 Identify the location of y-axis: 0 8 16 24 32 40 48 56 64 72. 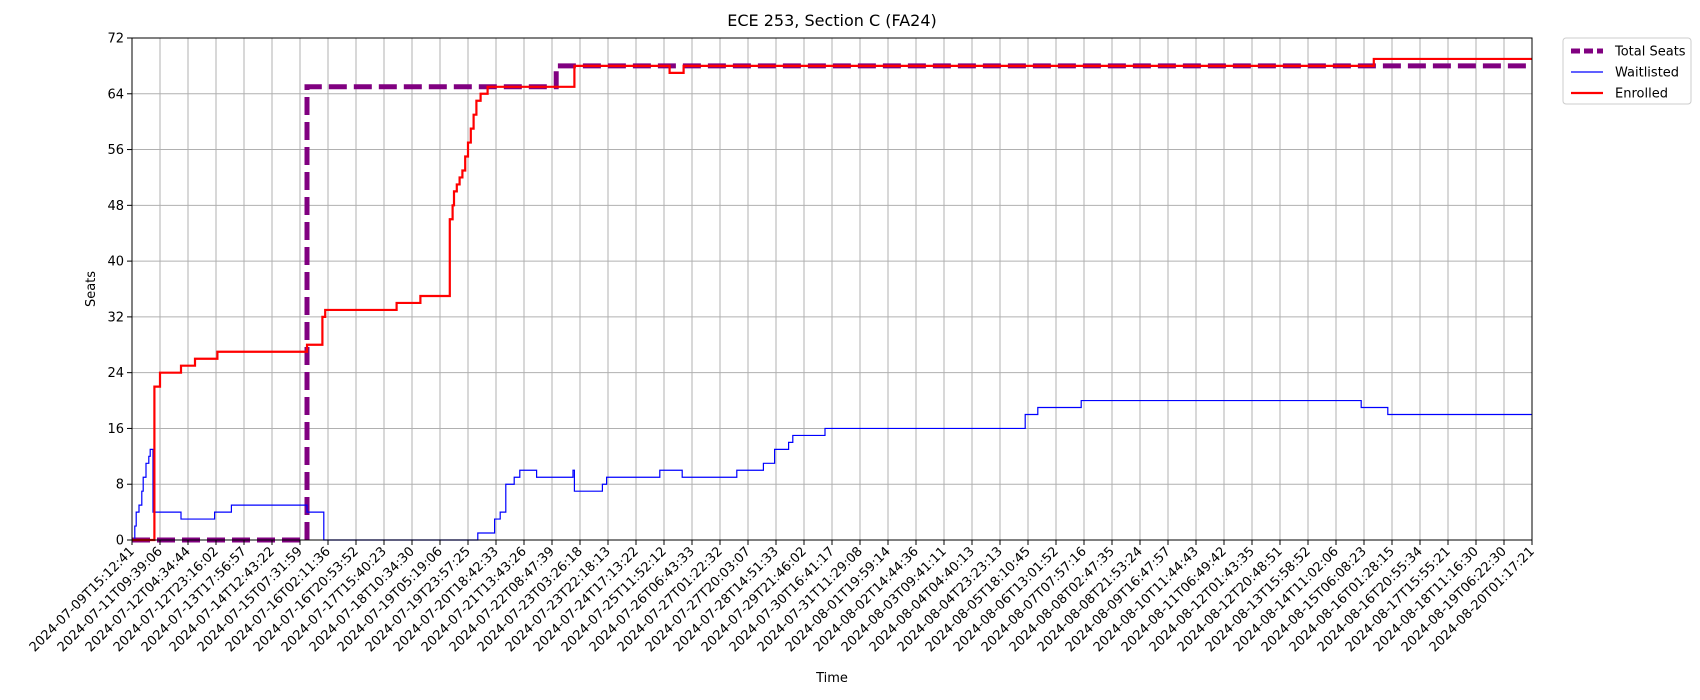
(119, 290).